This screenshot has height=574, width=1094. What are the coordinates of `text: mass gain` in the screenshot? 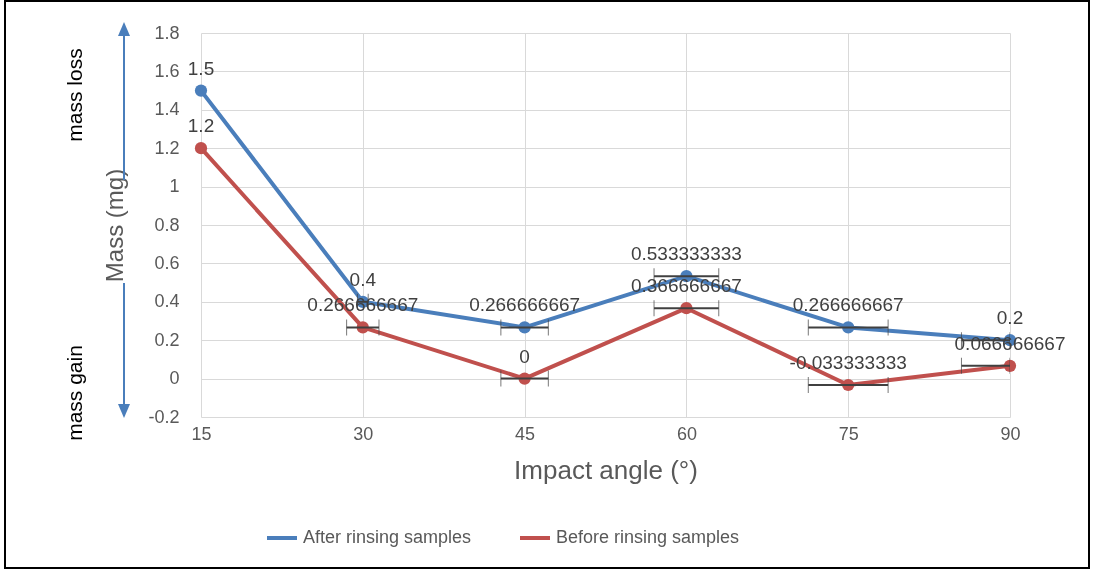 It's located at (74, 393).